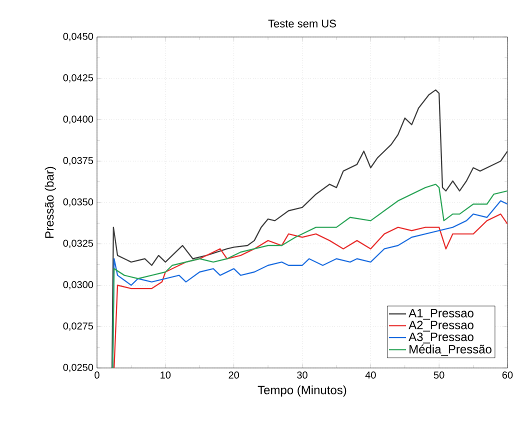 This screenshot has width=515, height=425. What do you see at coordinates (78, 120) in the screenshot?
I see `y-tick-label: 0,0400` at bounding box center [78, 120].